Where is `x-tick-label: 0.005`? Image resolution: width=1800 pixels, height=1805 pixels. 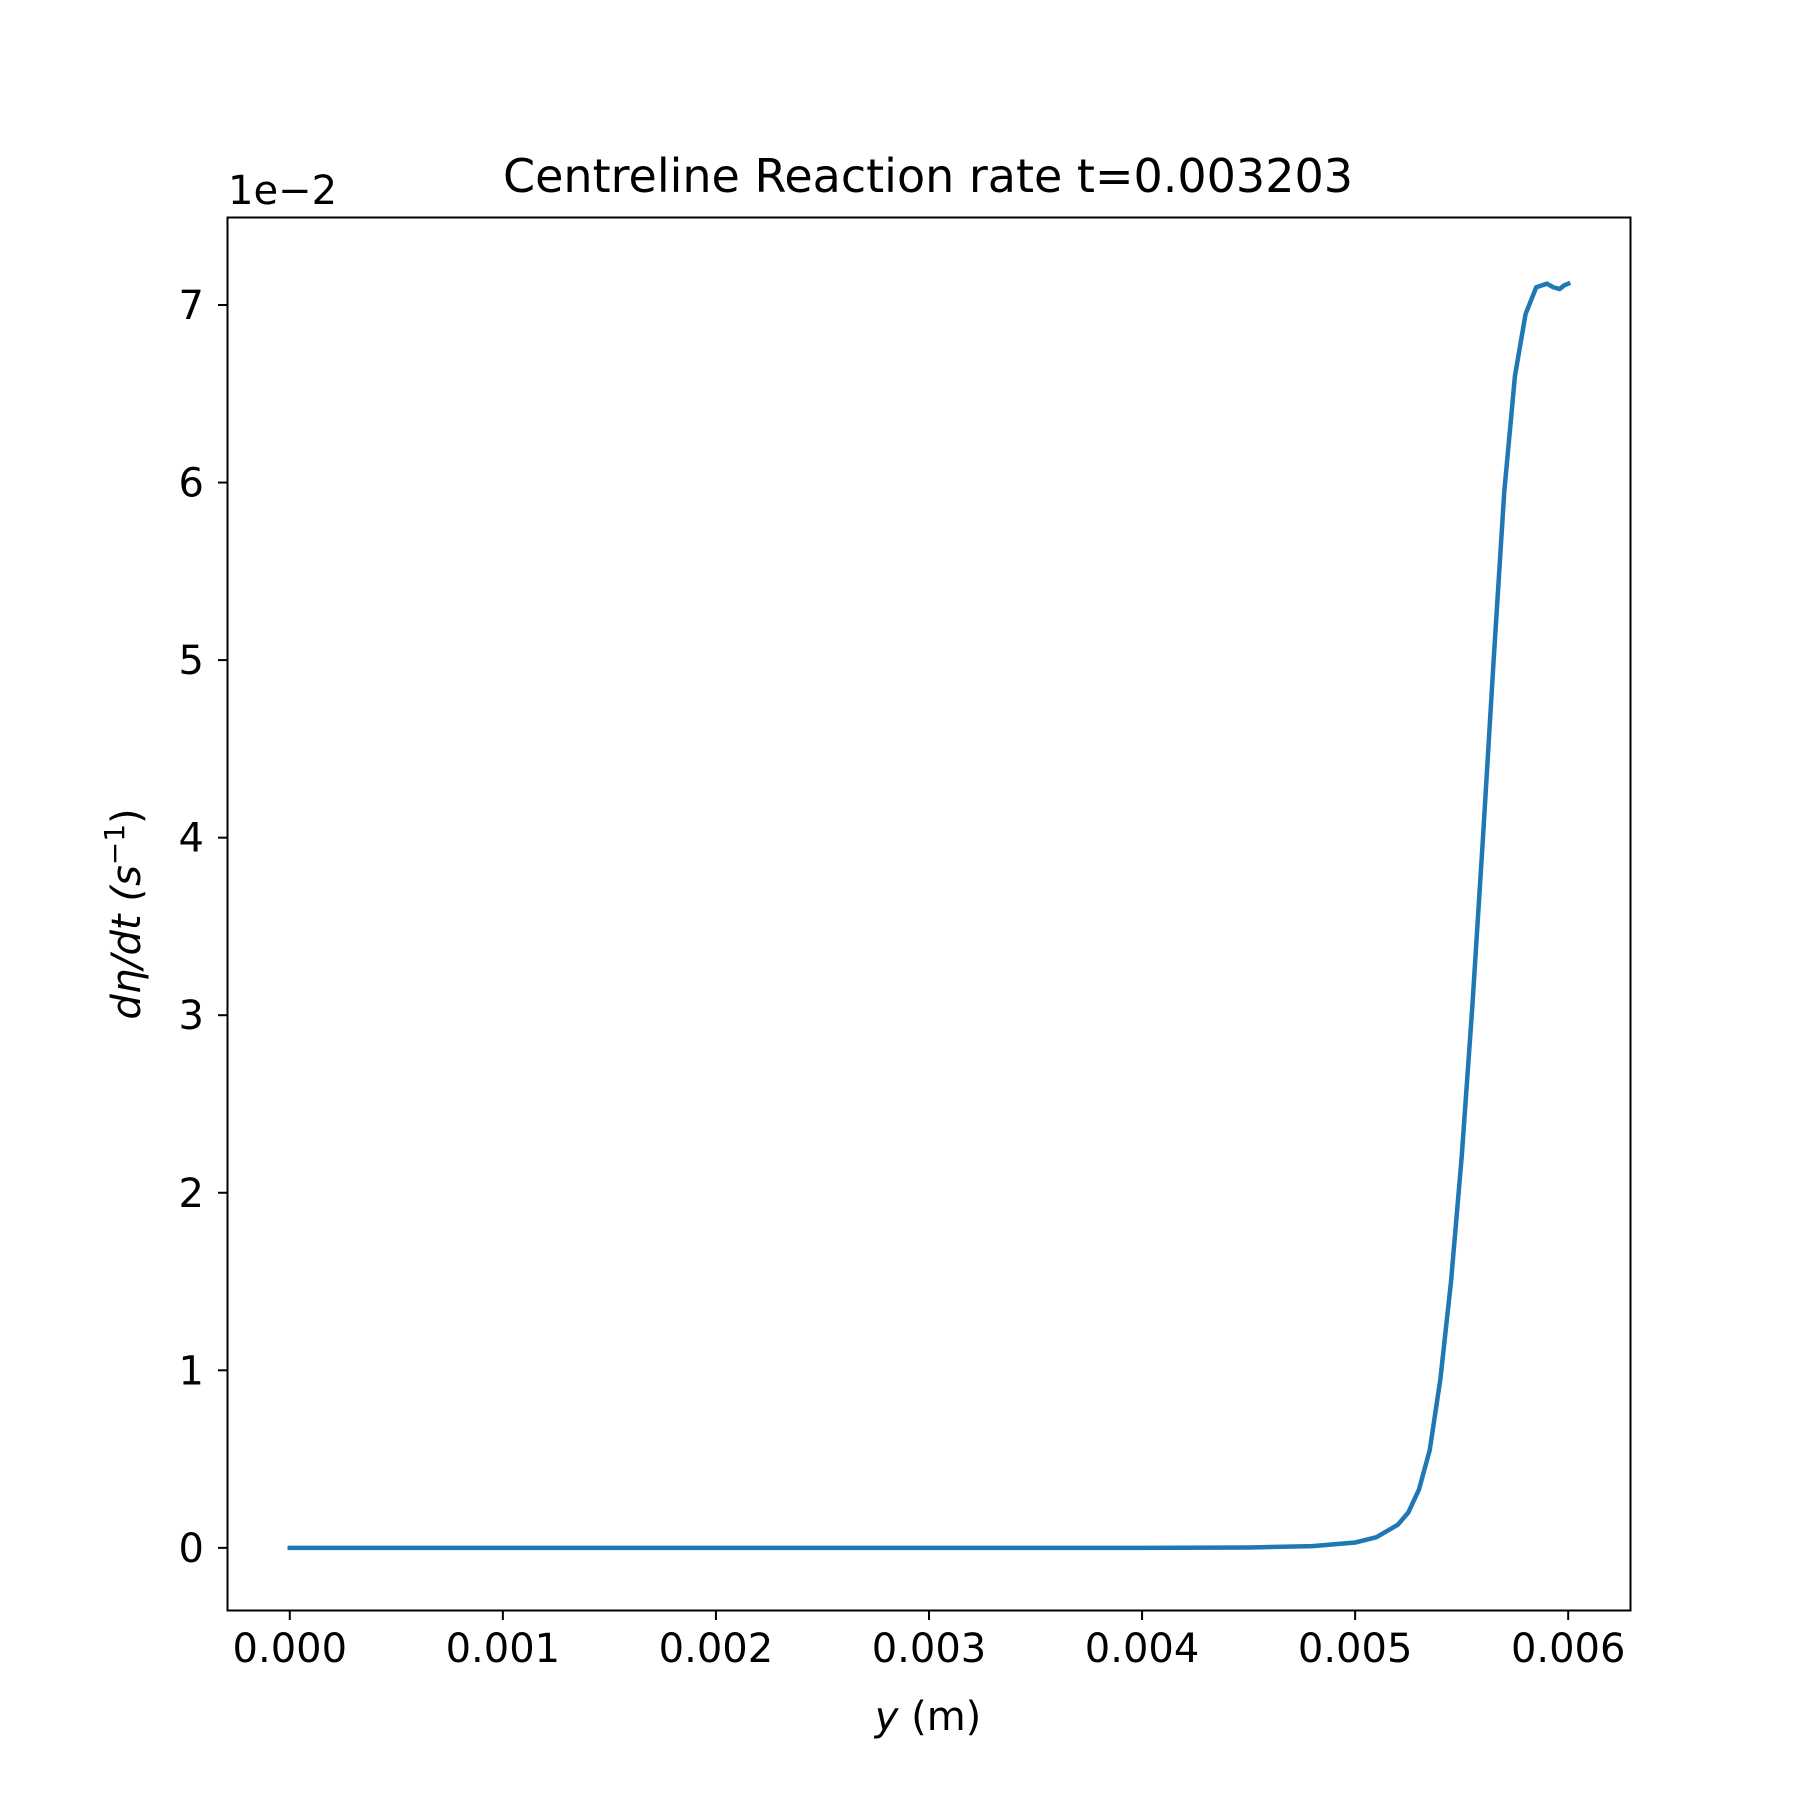
x-tick-label: 0.005 is located at coordinates (1355, 1649).